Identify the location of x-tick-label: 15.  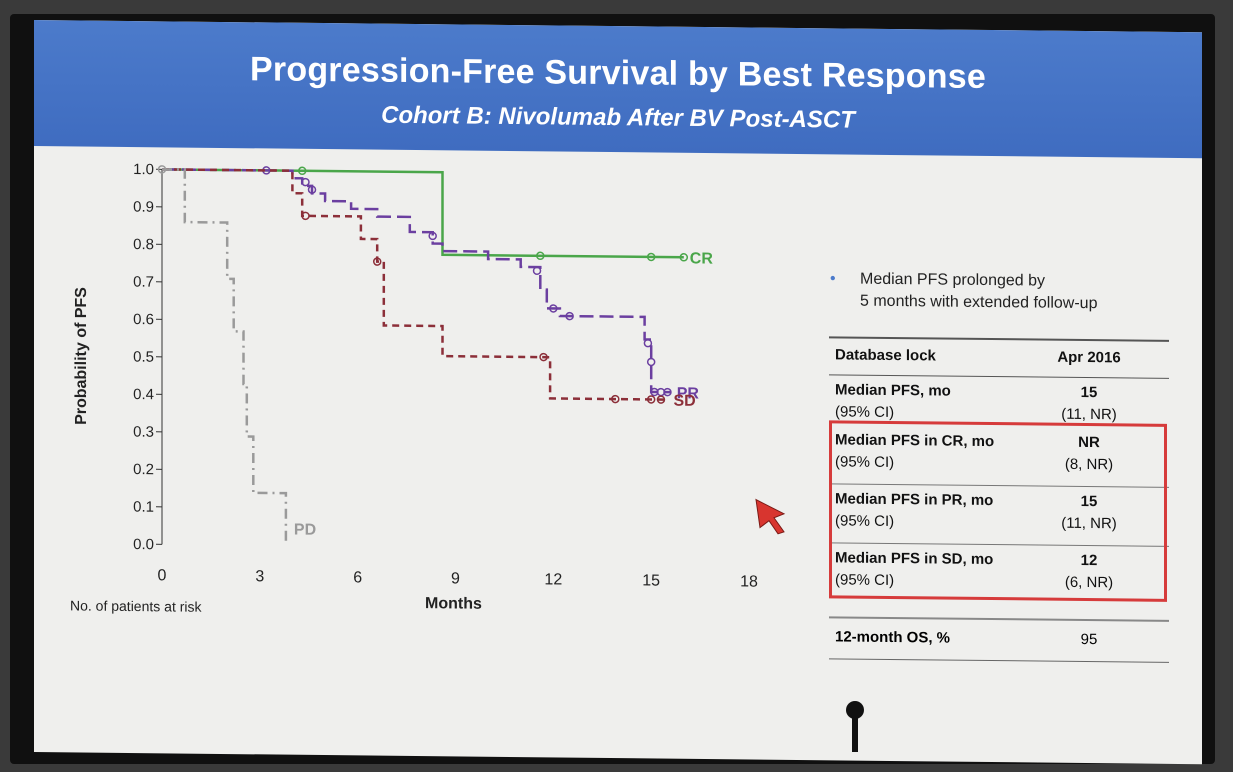
(651, 580).